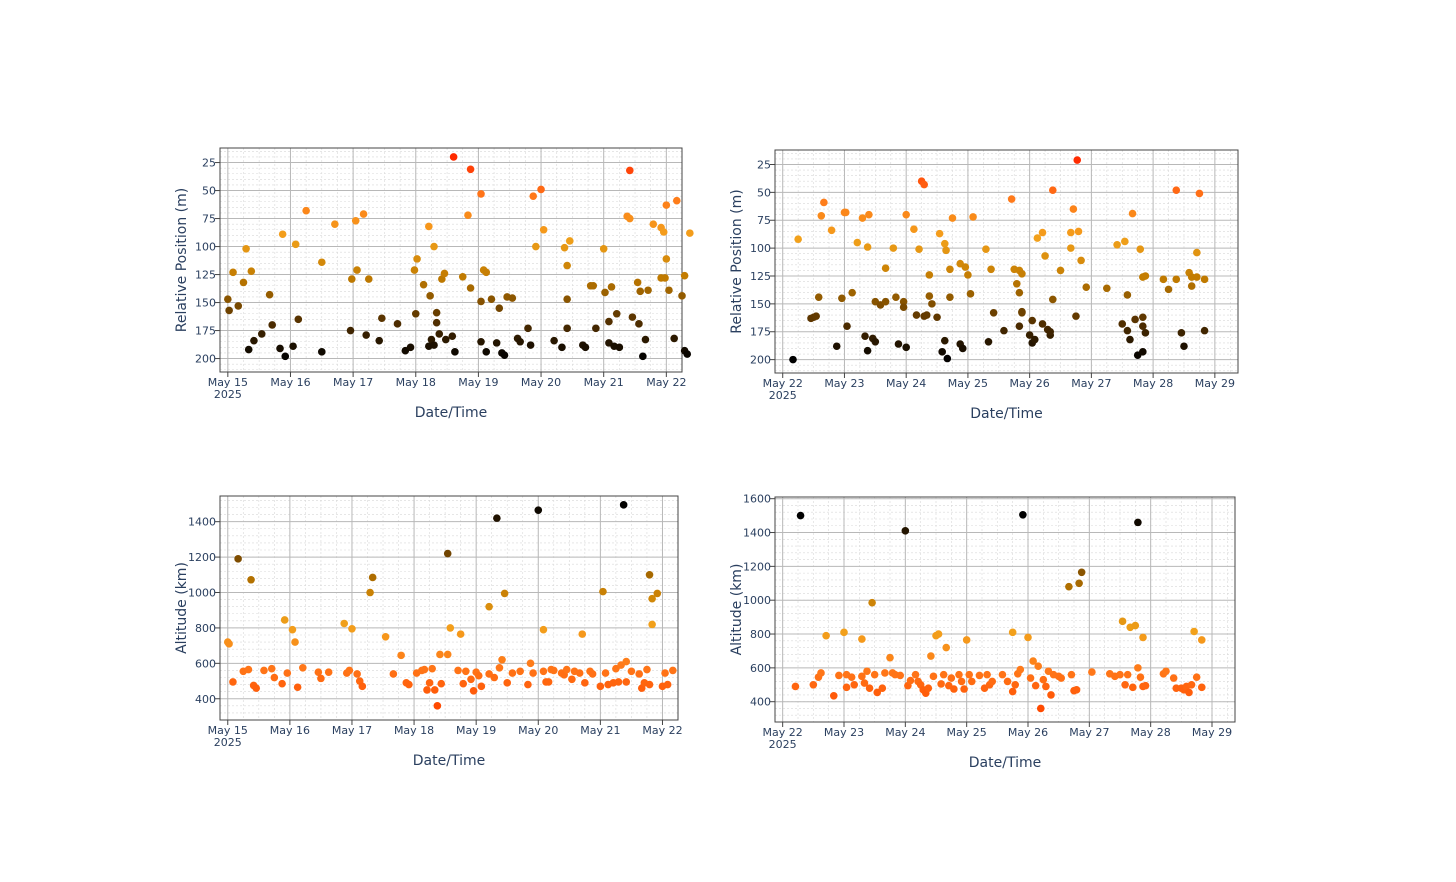 This screenshot has height=882, width=1456. What do you see at coordinates (228, 394) in the screenshot?
I see `x-tick-sublabel: 2025` at bounding box center [228, 394].